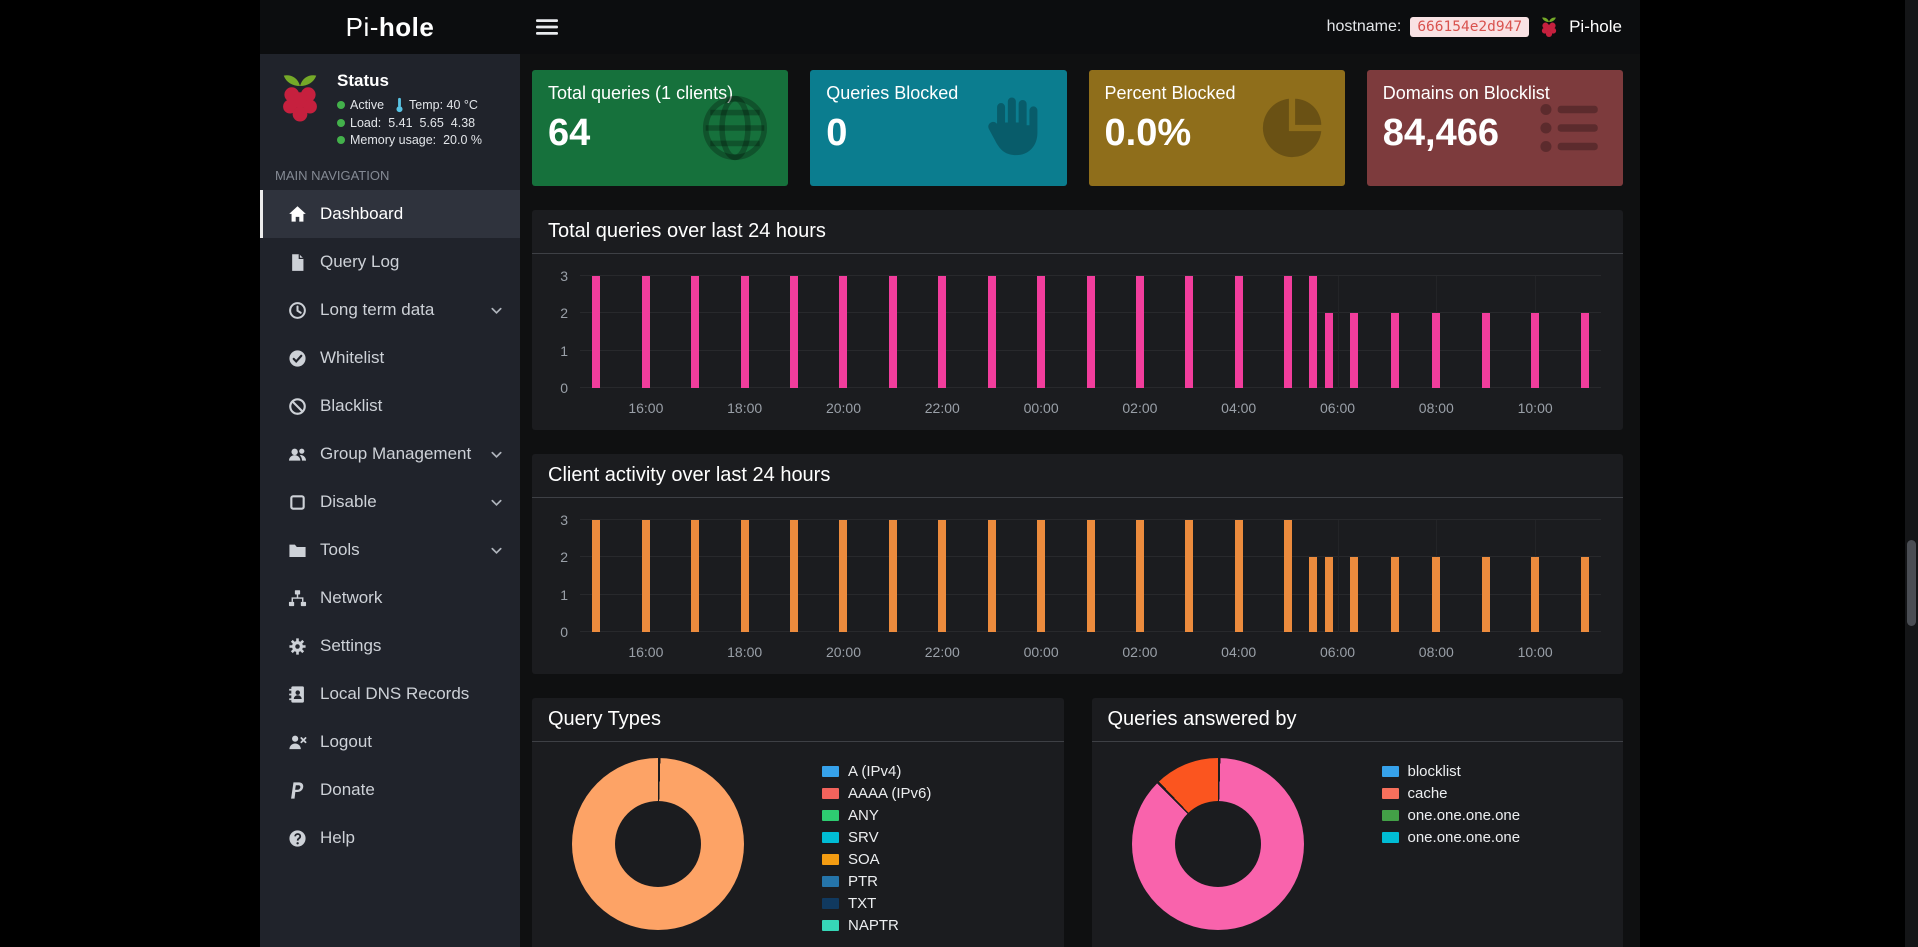 This screenshot has height=947, width=1918. Describe the element at coordinates (876, 815) in the screenshot. I see `legend-item-any: ANY` at that location.